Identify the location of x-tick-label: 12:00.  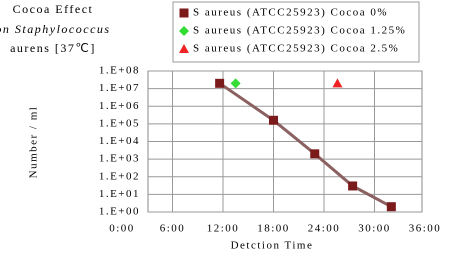
(223, 229).